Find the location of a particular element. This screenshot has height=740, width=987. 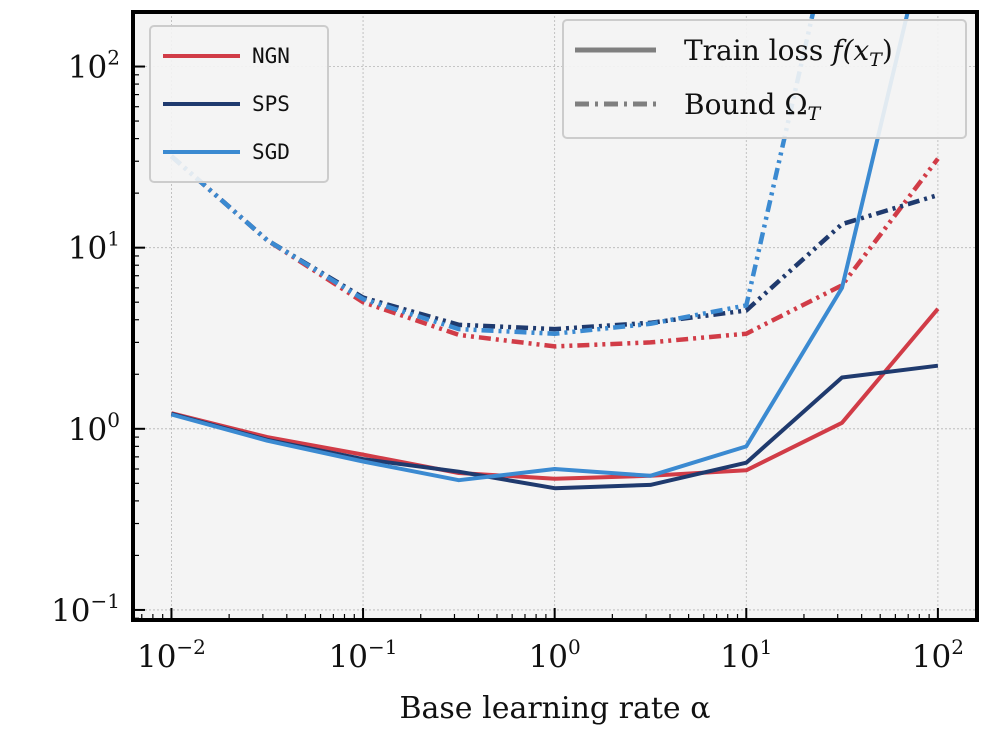

legend-styles: Train loss f(xT) Bound ΩT is located at coordinates (764, 79).